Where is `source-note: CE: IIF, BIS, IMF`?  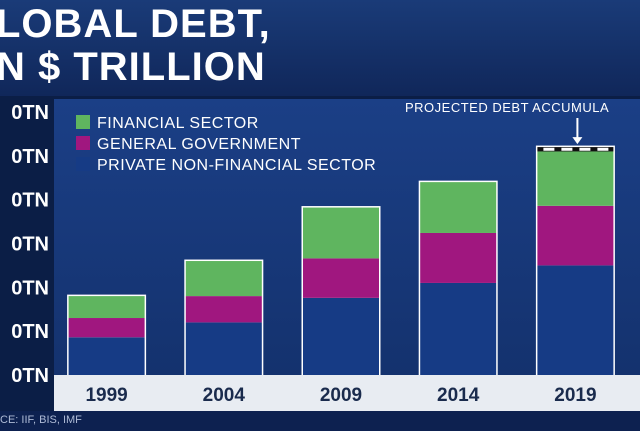 source-note: CE: IIF, BIS, IMF is located at coordinates (41, 420).